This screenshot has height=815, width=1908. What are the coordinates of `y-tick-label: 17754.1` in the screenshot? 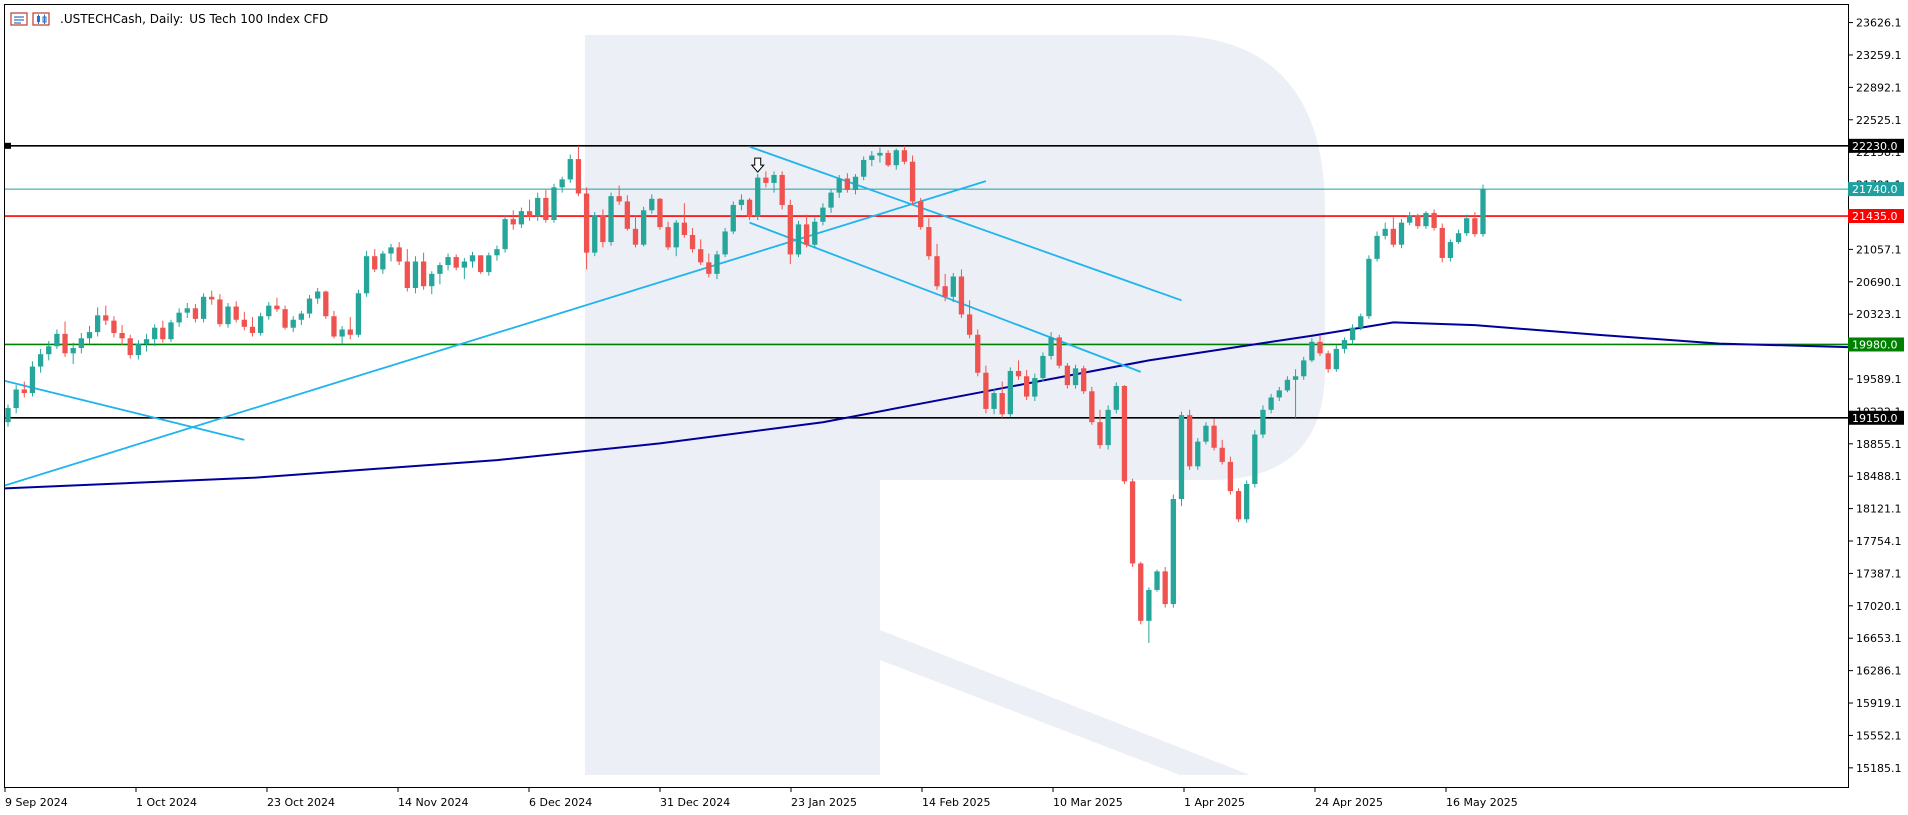 It's located at (1879, 541).